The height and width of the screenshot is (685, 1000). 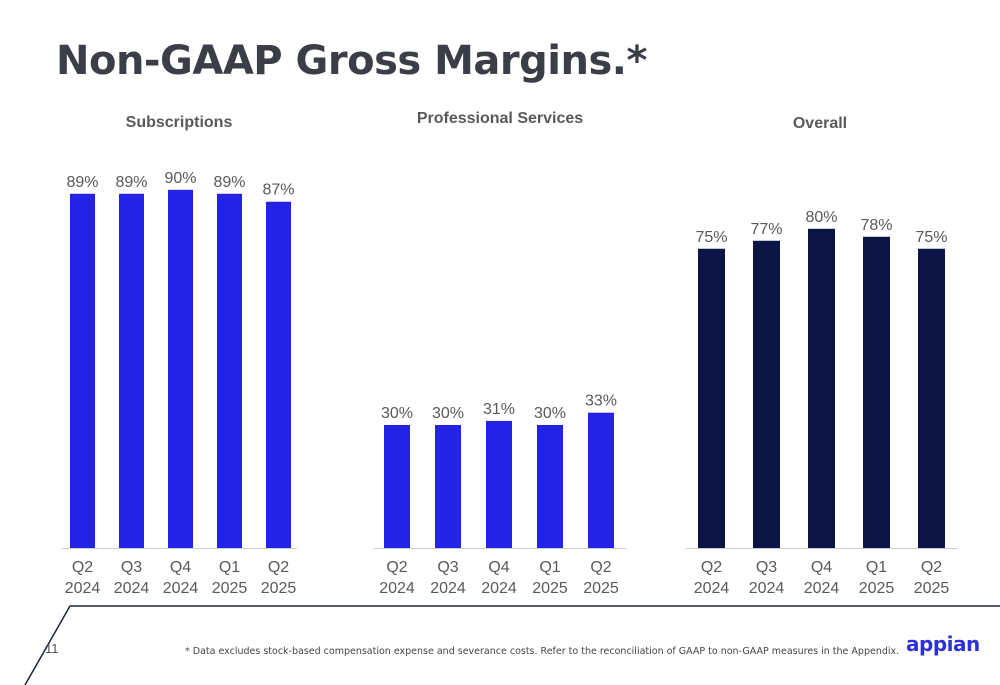 I want to click on appian-logo: appian, so click(x=943, y=644).